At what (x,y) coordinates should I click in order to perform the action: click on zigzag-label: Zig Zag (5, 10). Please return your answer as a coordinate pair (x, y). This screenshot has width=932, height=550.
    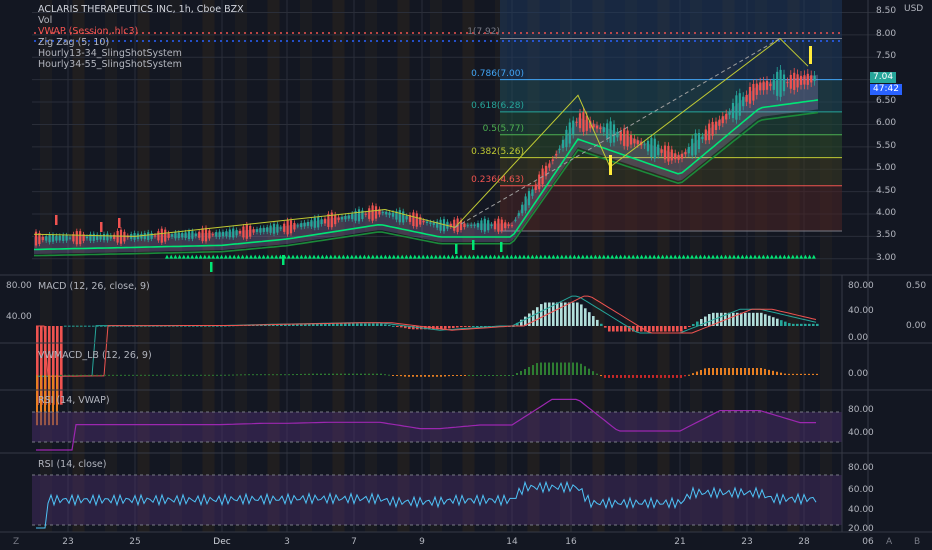
    Looking at the image, I should click on (74, 42).